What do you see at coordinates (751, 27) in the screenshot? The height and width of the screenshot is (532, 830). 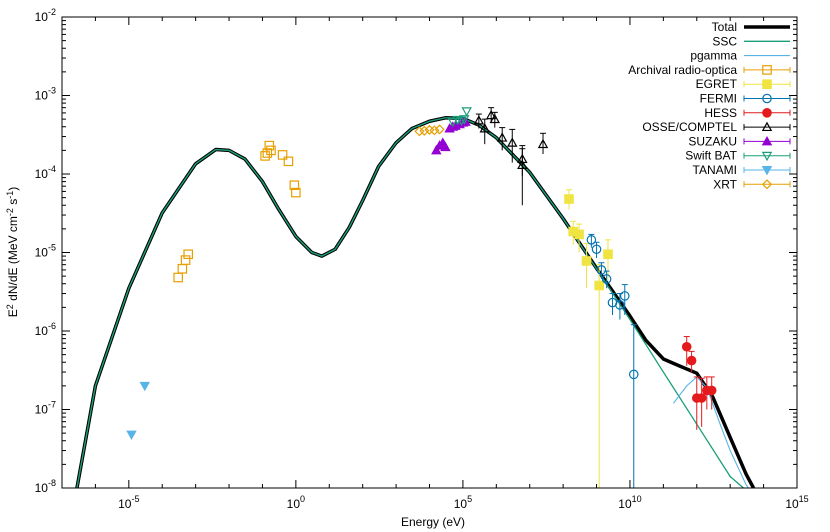 I see `legend-entry: Total` at bounding box center [751, 27].